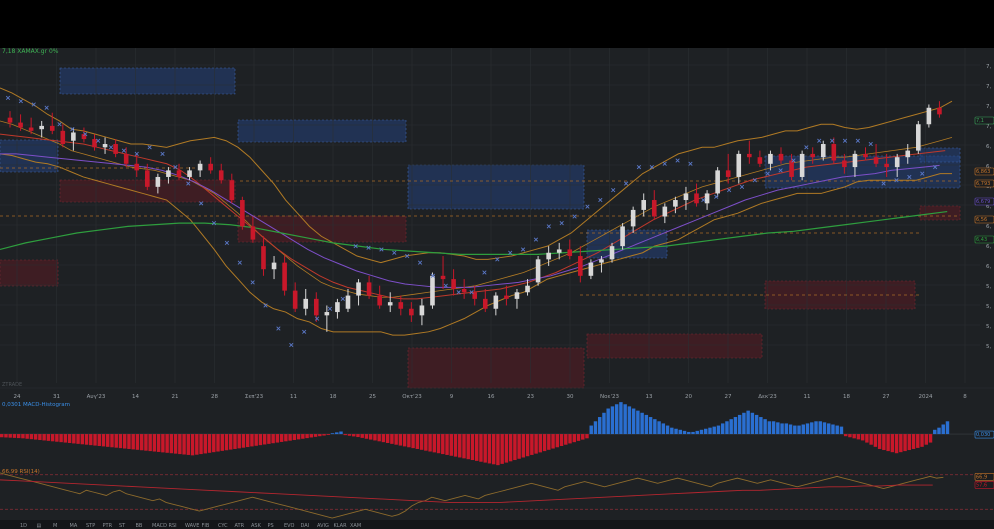  Describe the element at coordinates (139, 526) in the screenshot. I see `toolbar-item: BB` at that location.